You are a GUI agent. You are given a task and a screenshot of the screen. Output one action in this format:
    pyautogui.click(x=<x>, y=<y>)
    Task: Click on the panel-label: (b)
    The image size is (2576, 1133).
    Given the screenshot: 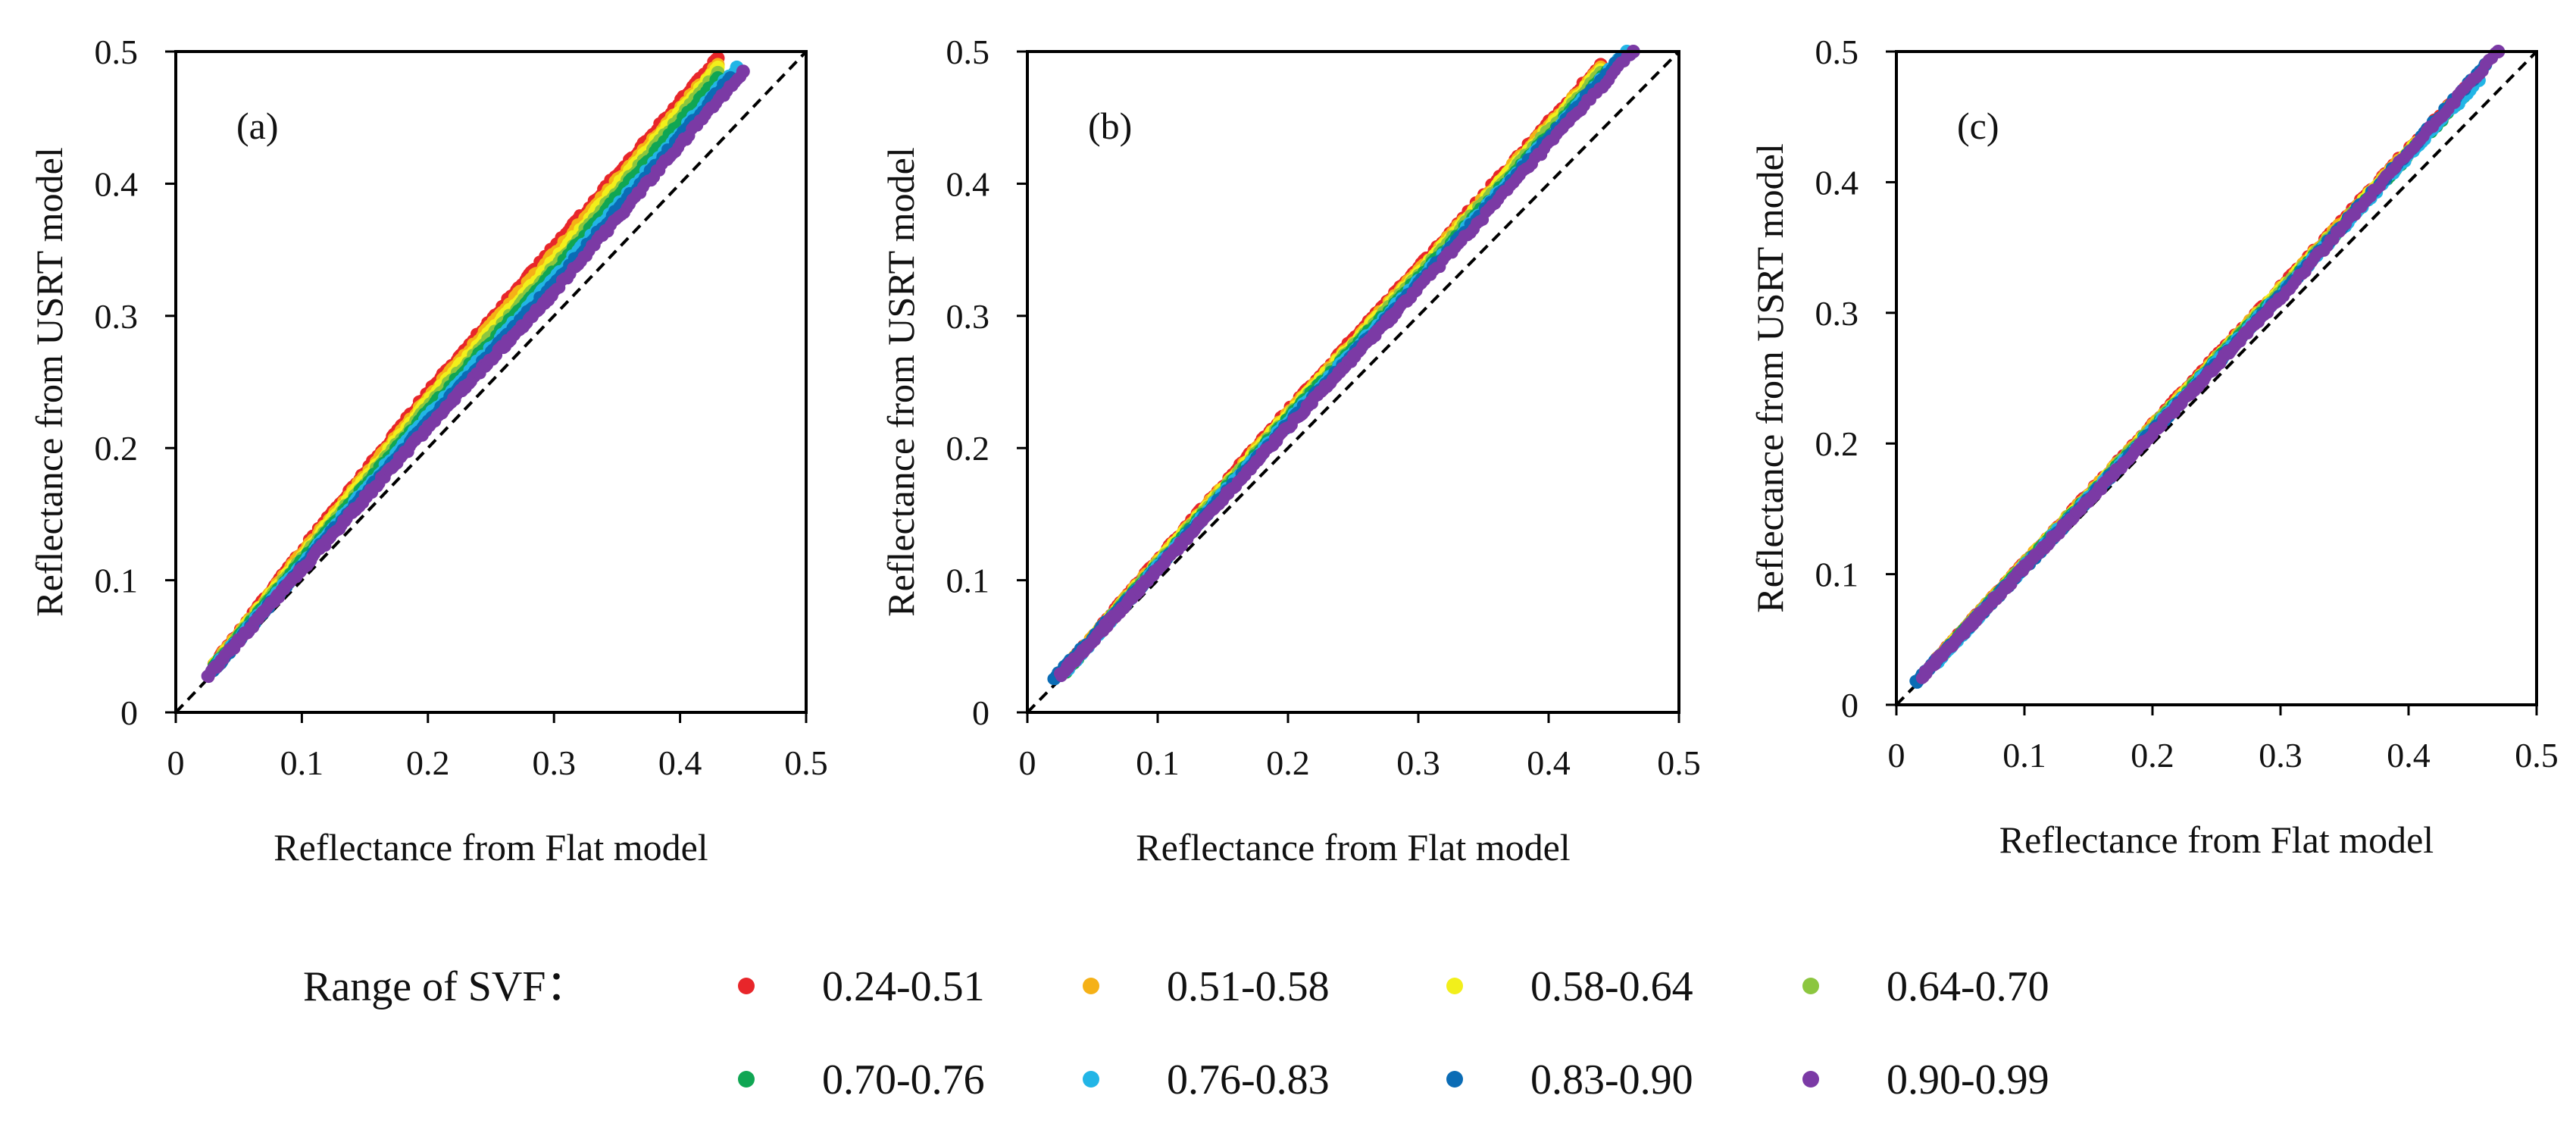 What is the action you would take?
    pyautogui.click(x=1110, y=126)
    